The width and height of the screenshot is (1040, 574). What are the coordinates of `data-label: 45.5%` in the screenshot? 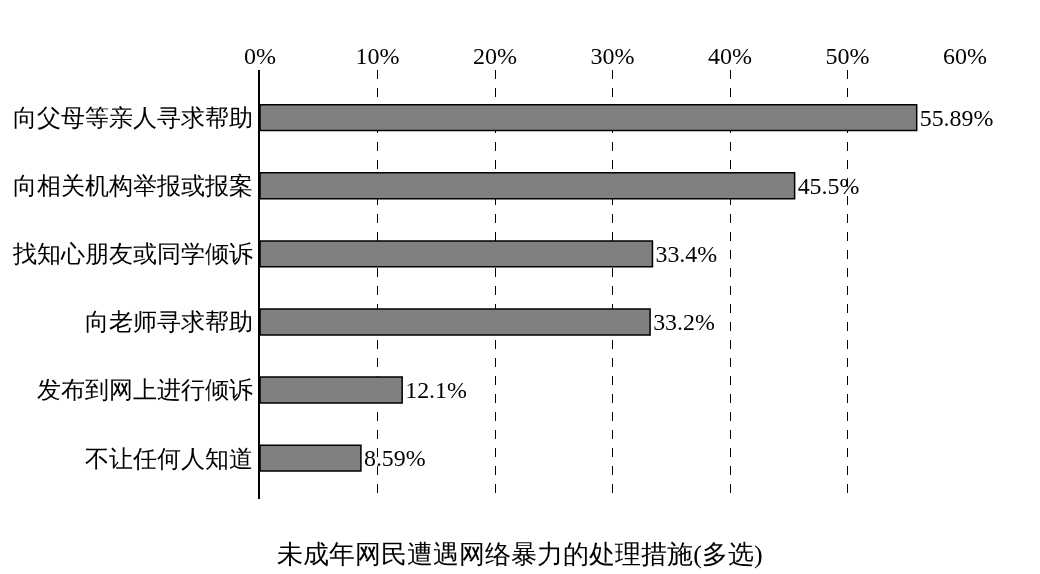 It's located at (828, 185).